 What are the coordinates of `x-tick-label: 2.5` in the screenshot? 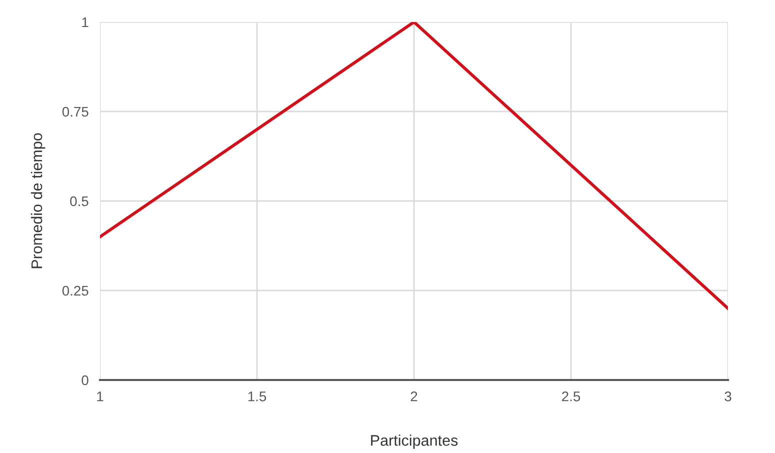 It's located at (571, 396).